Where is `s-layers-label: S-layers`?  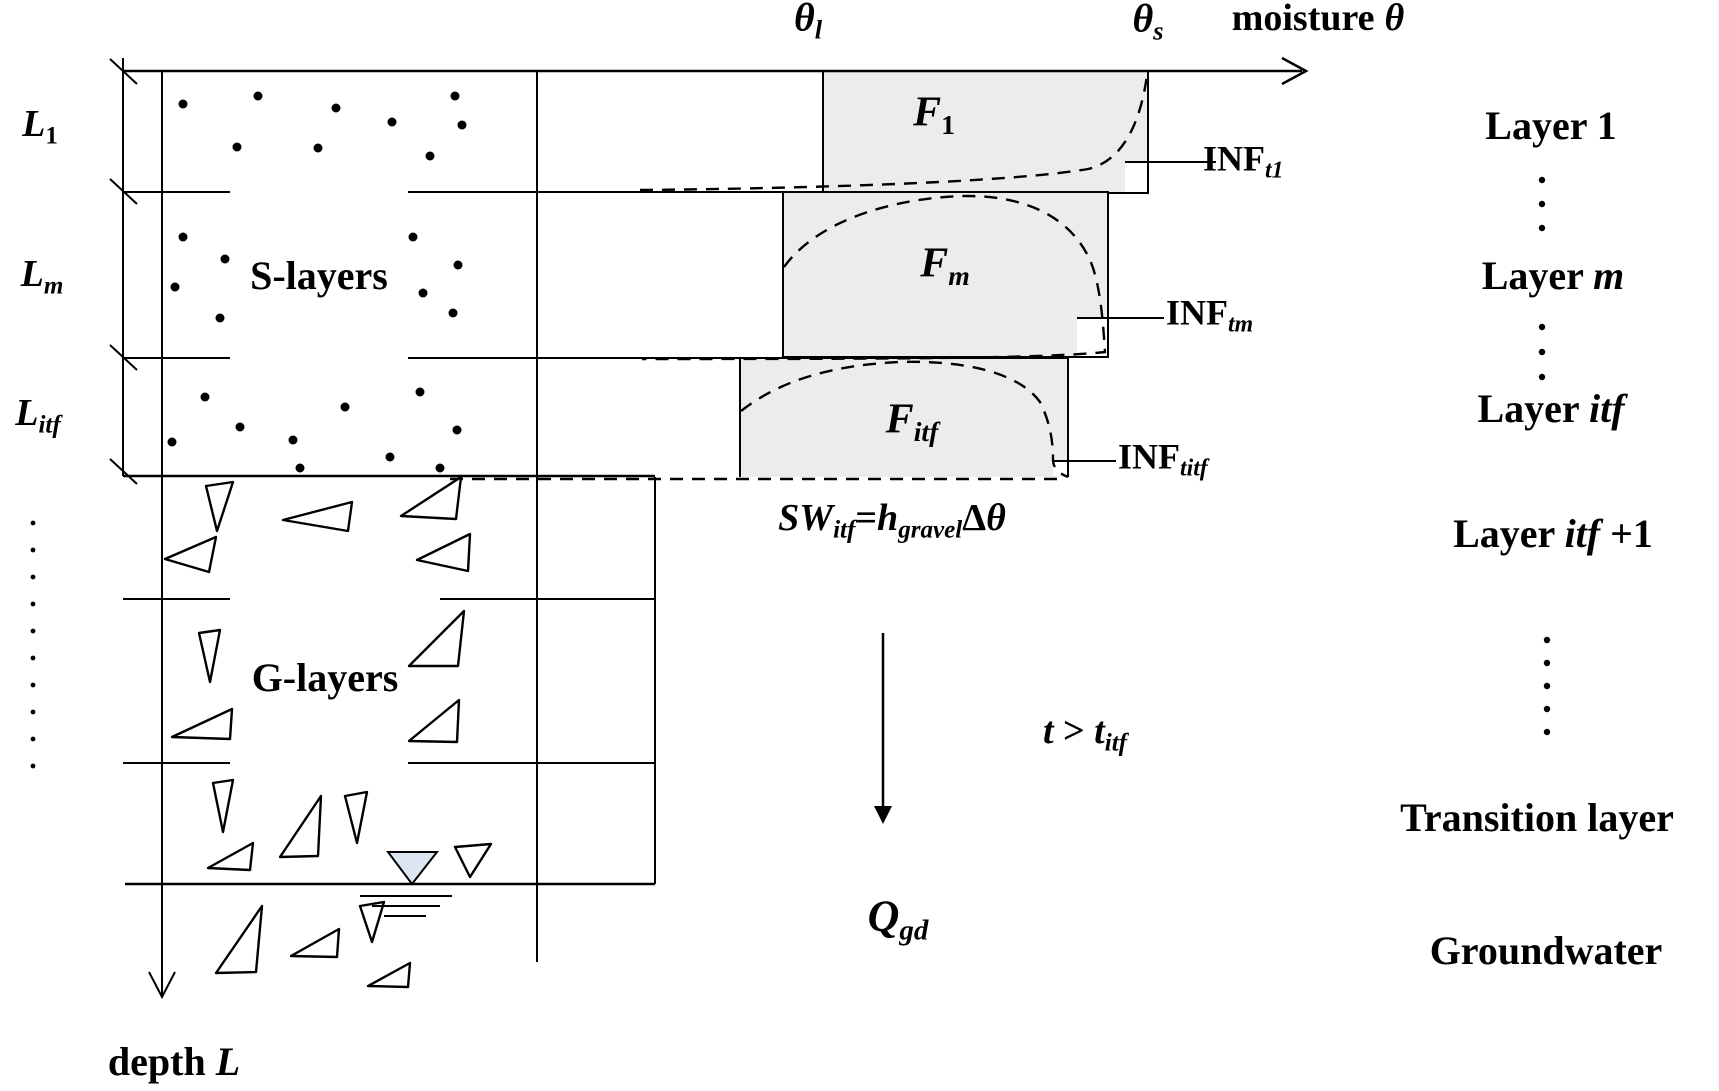 s-layers-label: S-layers is located at coordinates (319, 275).